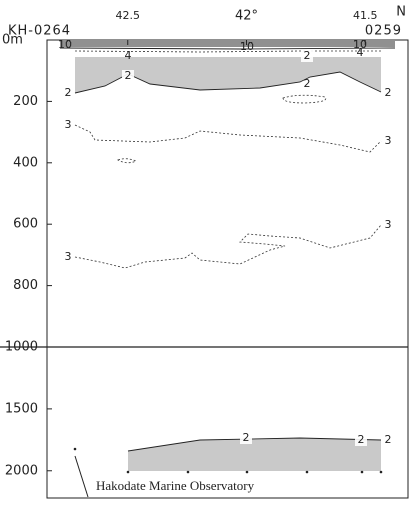 This screenshot has height=506, width=418. Describe the element at coordinates (401, 12) in the screenshot. I see `x-axis-label: N` at that location.